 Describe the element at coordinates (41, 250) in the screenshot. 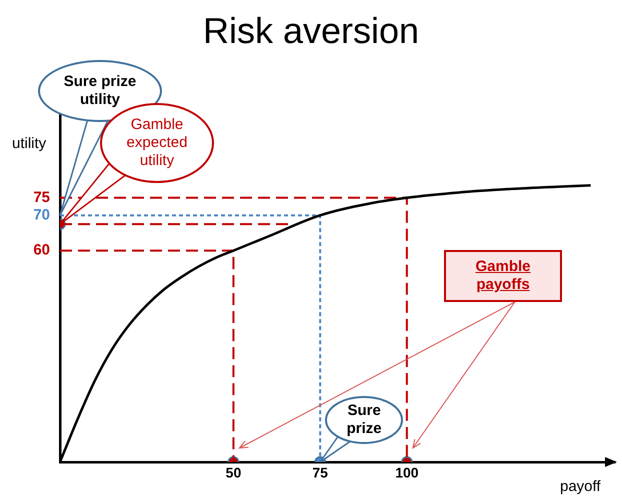

I see `y-tick-label: 60` at that location.